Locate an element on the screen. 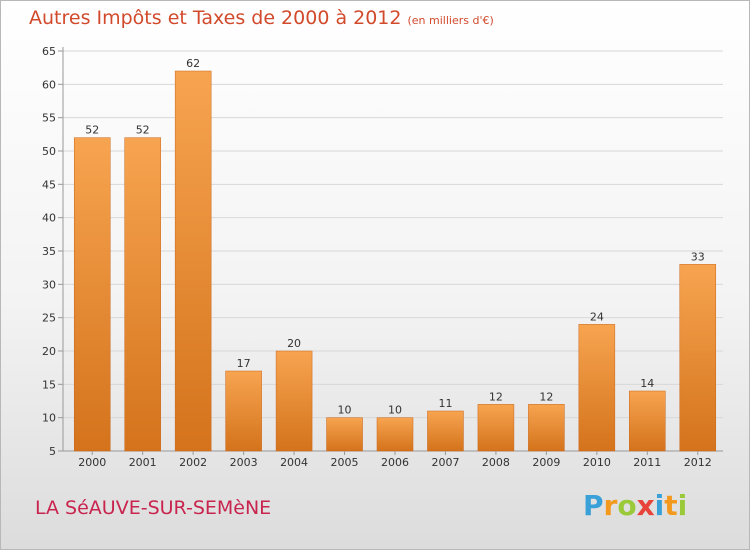  y-tick-label: 30 is located at coordinates (49, 284).